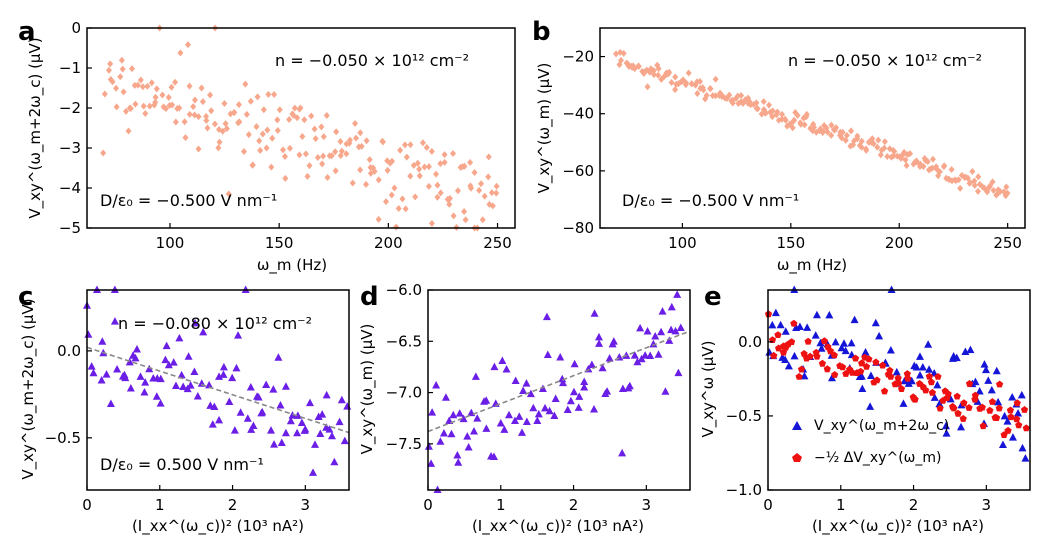 The height and width of the screenshot is (559, 1046). I want to click on xlabel-e: (I_xx^(ω_c))² (10³ nA²), so click(898, 526).